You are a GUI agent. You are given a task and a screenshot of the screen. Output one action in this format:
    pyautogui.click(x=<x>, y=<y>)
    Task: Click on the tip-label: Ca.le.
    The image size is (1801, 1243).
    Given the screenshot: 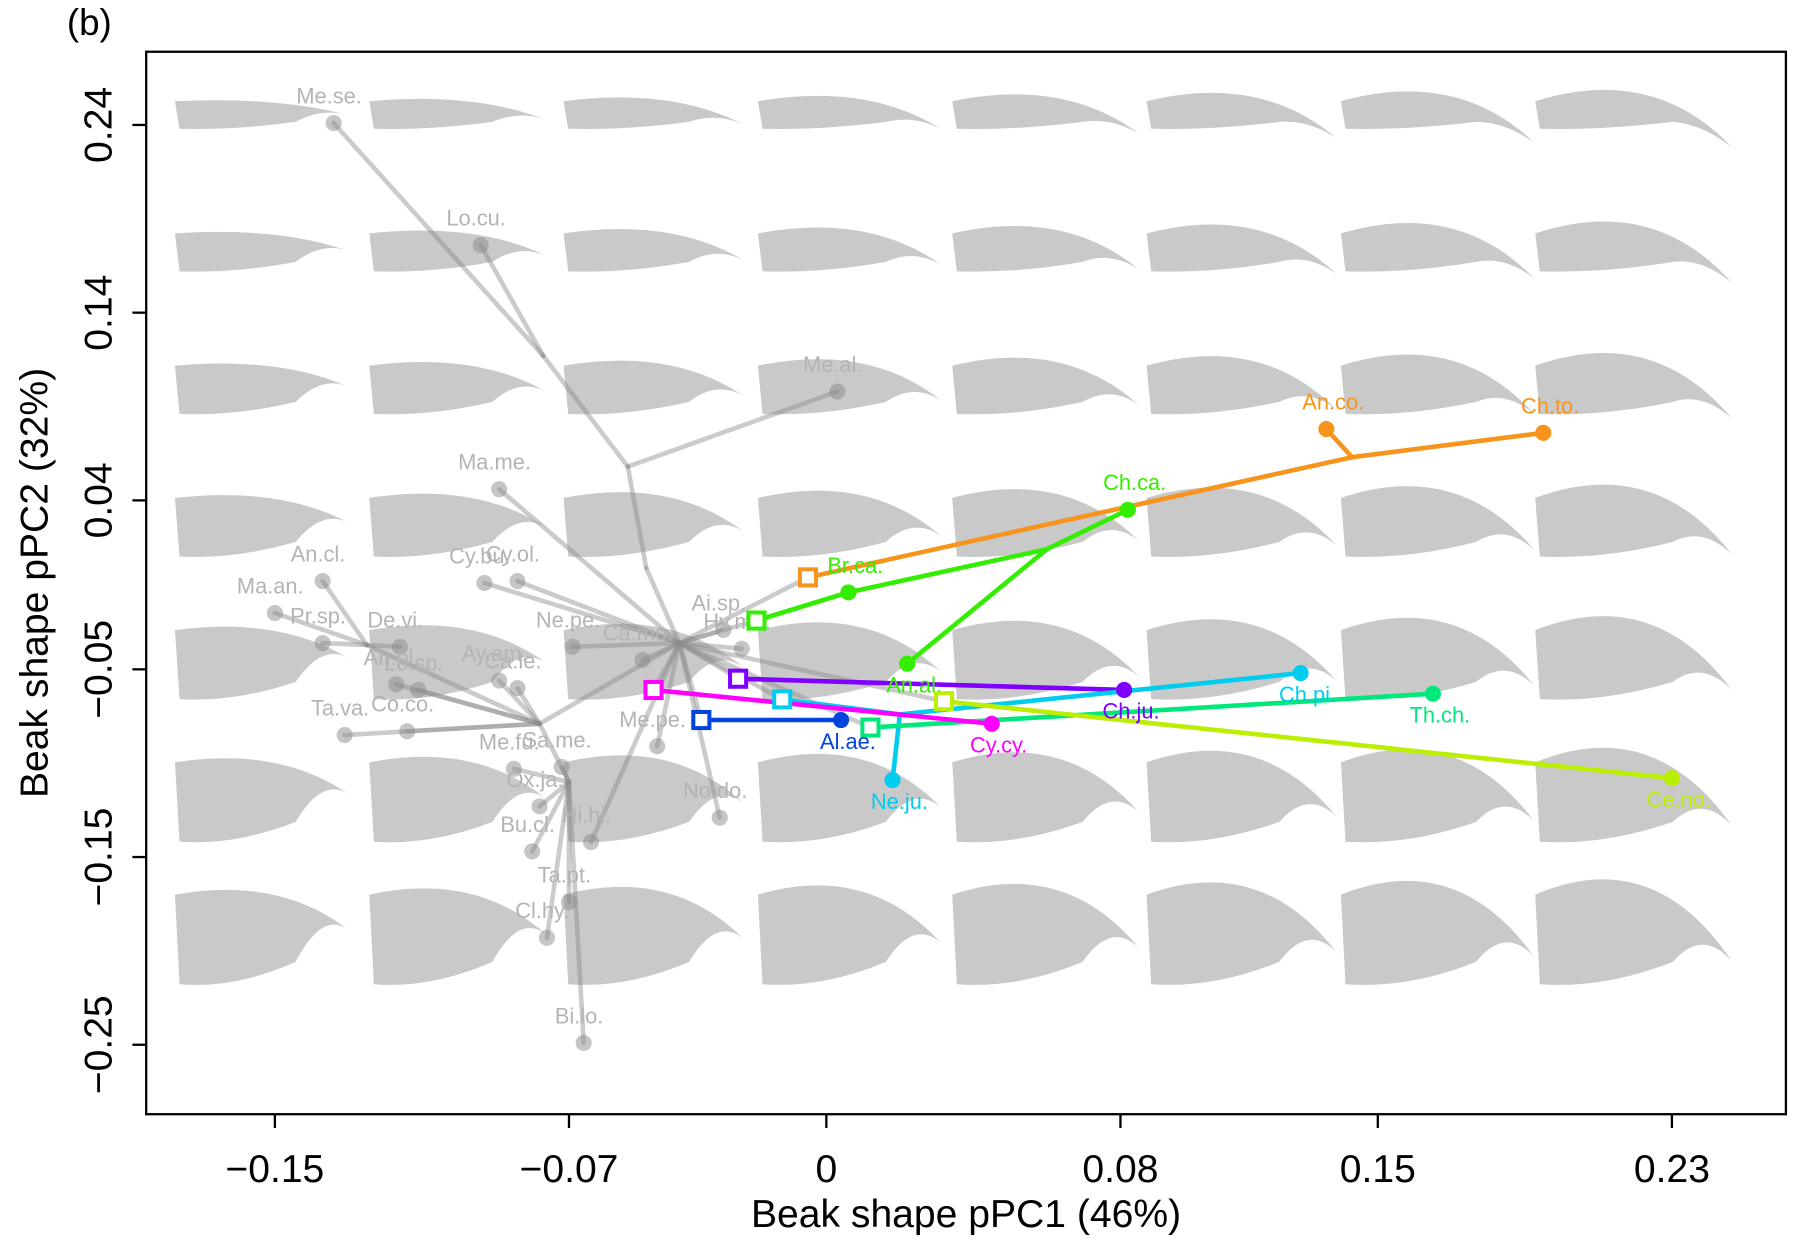 What is the action you would take?
    pyautogui.click(x=512, y=661)
    